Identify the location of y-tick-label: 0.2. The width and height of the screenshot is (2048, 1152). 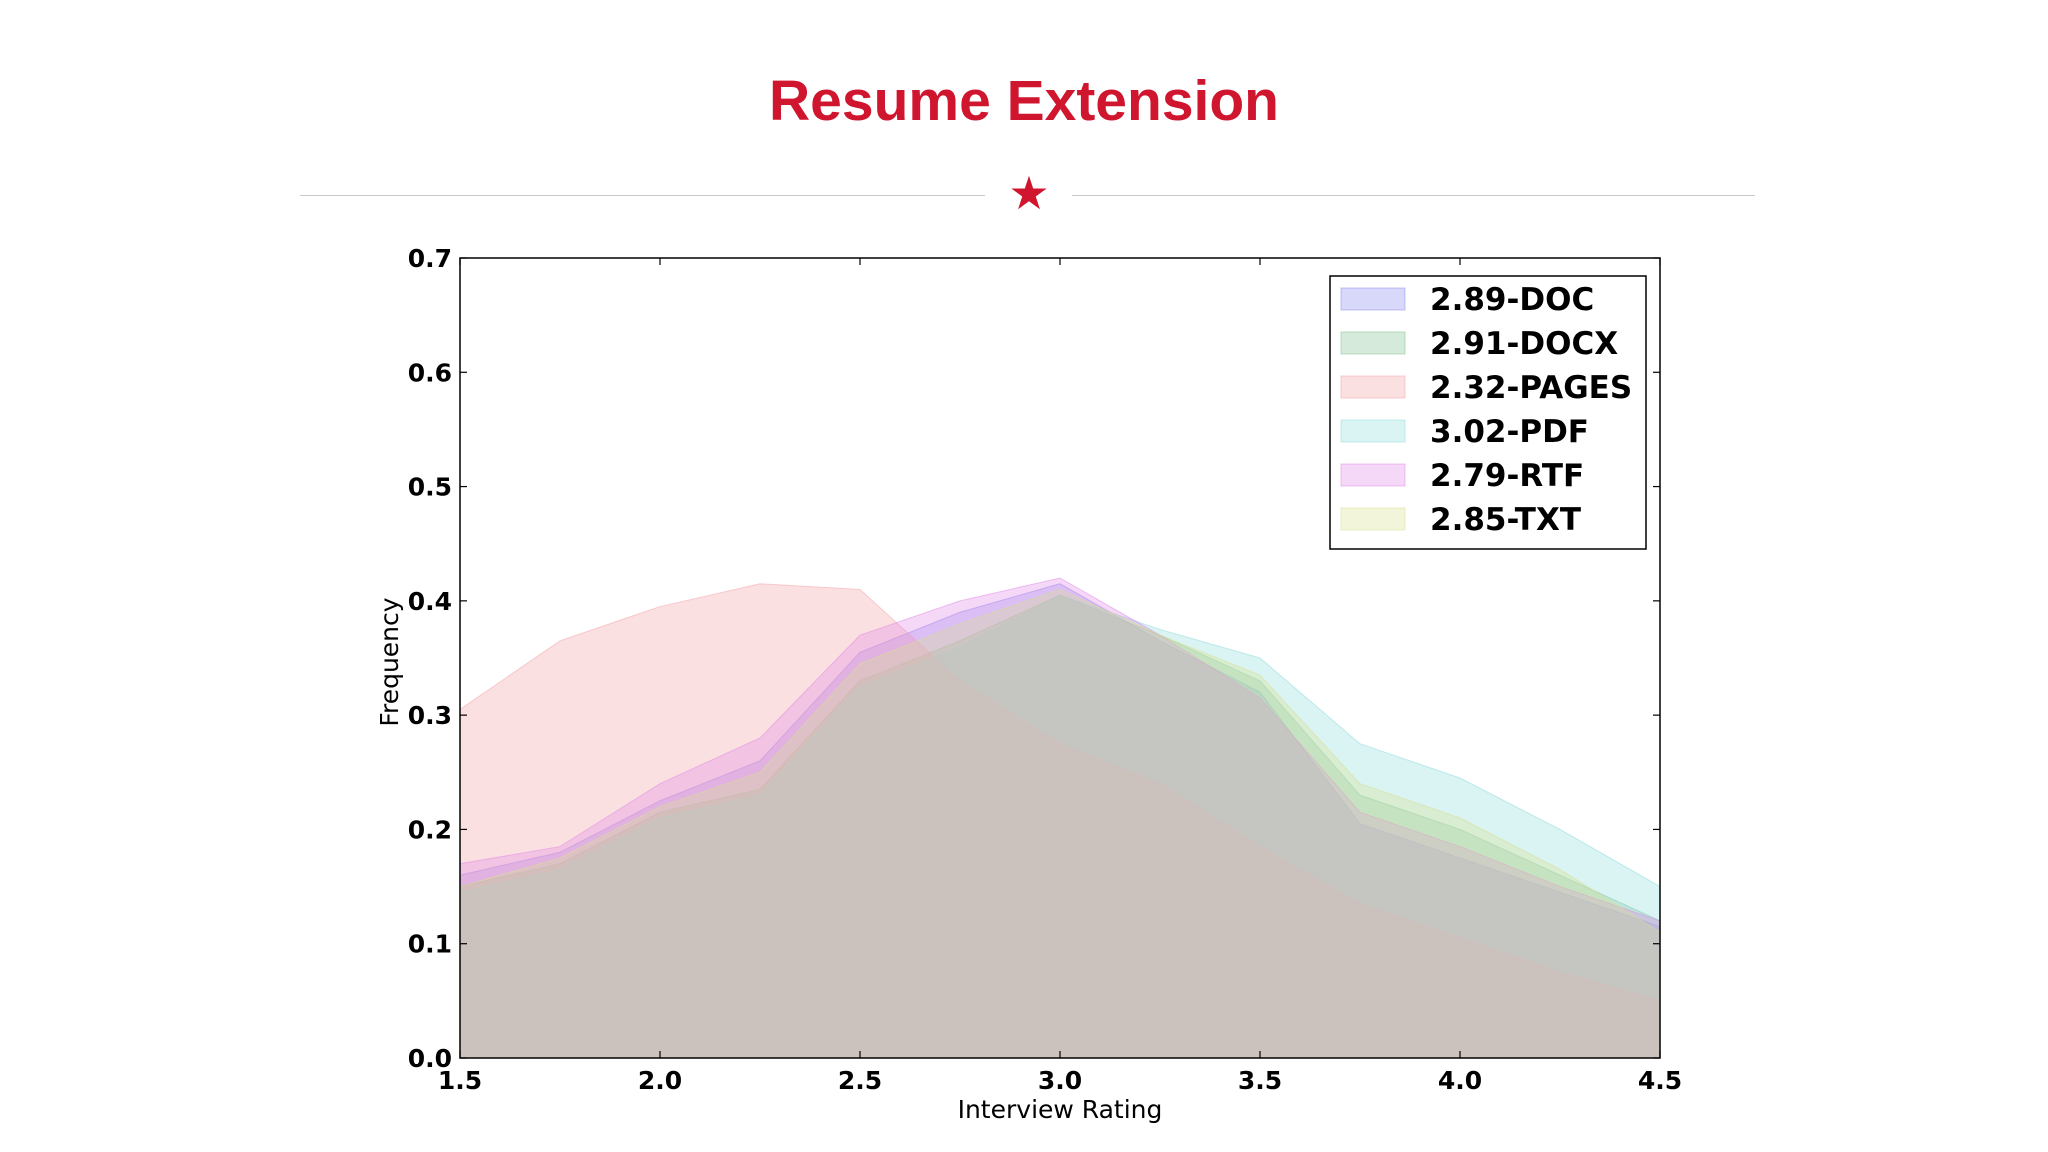
(430, 829).